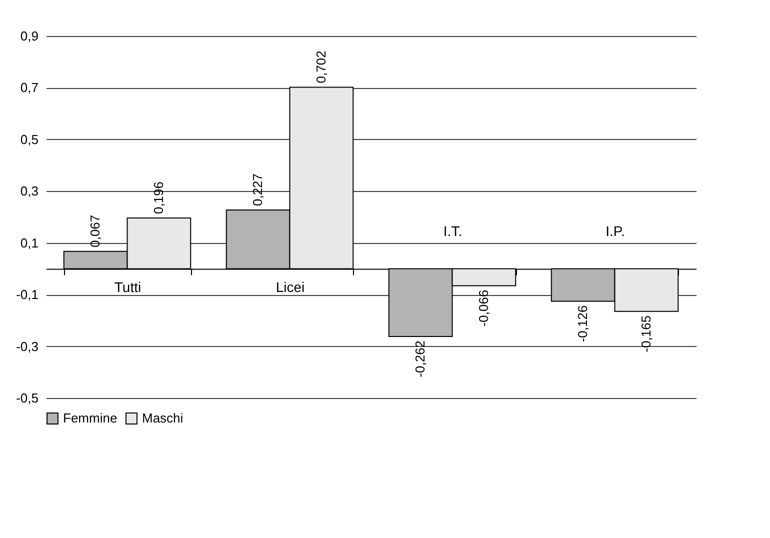 This screenshot has height=538, width=770. What do you see at coordinates (27, 294) in the screenshot?
I see `y-tick-label: -0,1` at bounding box center [27, 294].